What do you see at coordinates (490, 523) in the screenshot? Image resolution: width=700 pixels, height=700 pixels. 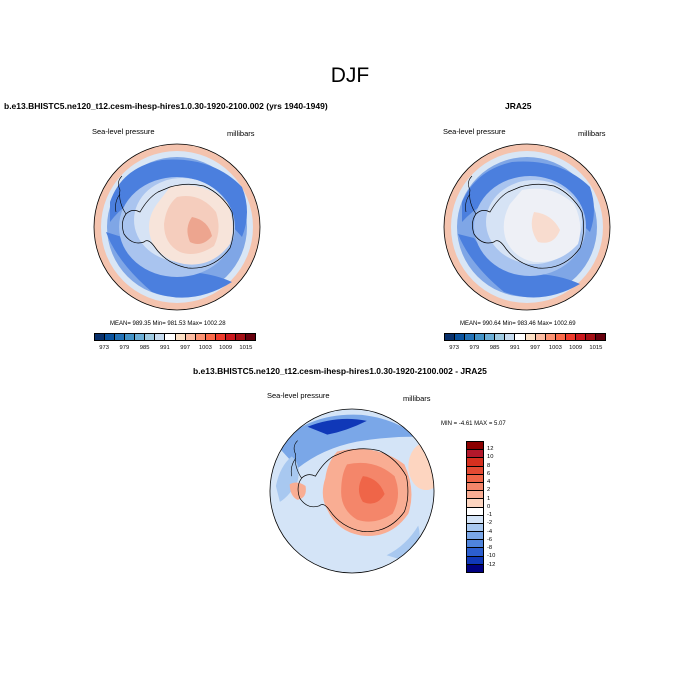 I see `colorbar-level-label: -2` at bounding box center [490, 523].